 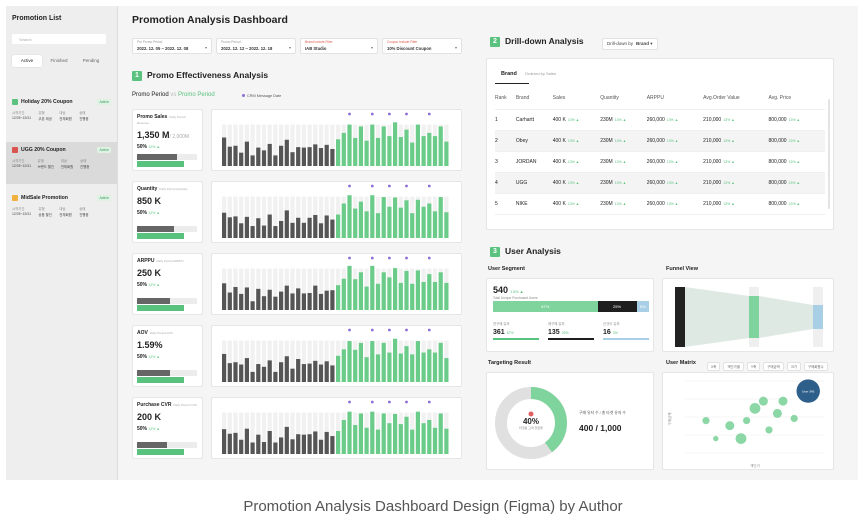 What do you see at coordinates (509, 74) in the screenshot?
I see `tab-brand: Brand` at bounding box center [509, 74].